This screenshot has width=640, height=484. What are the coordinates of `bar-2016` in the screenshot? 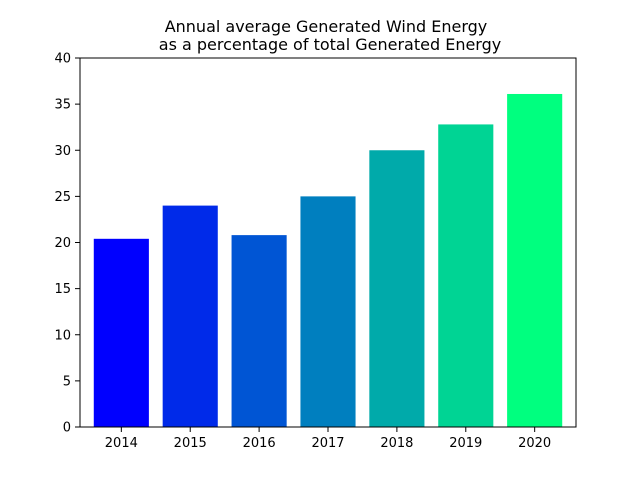 It's located at (259, 331).